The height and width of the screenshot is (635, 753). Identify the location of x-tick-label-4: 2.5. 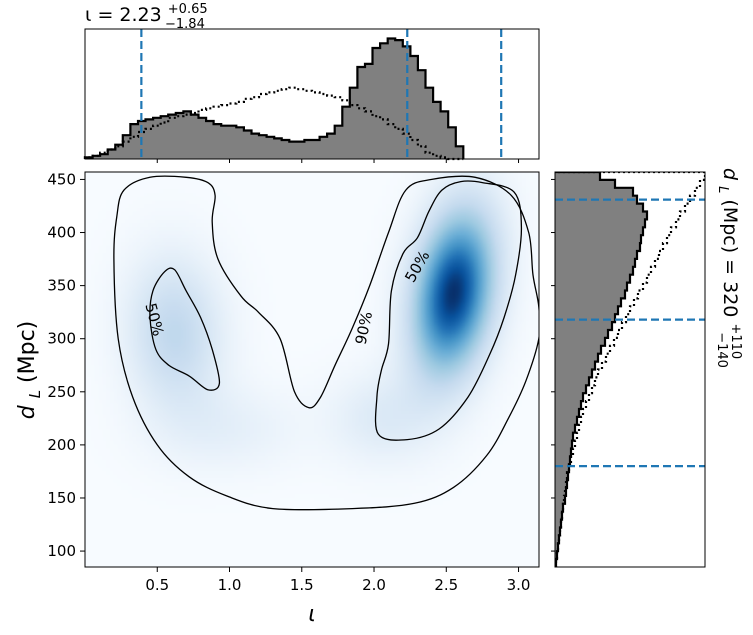
(446, 585).